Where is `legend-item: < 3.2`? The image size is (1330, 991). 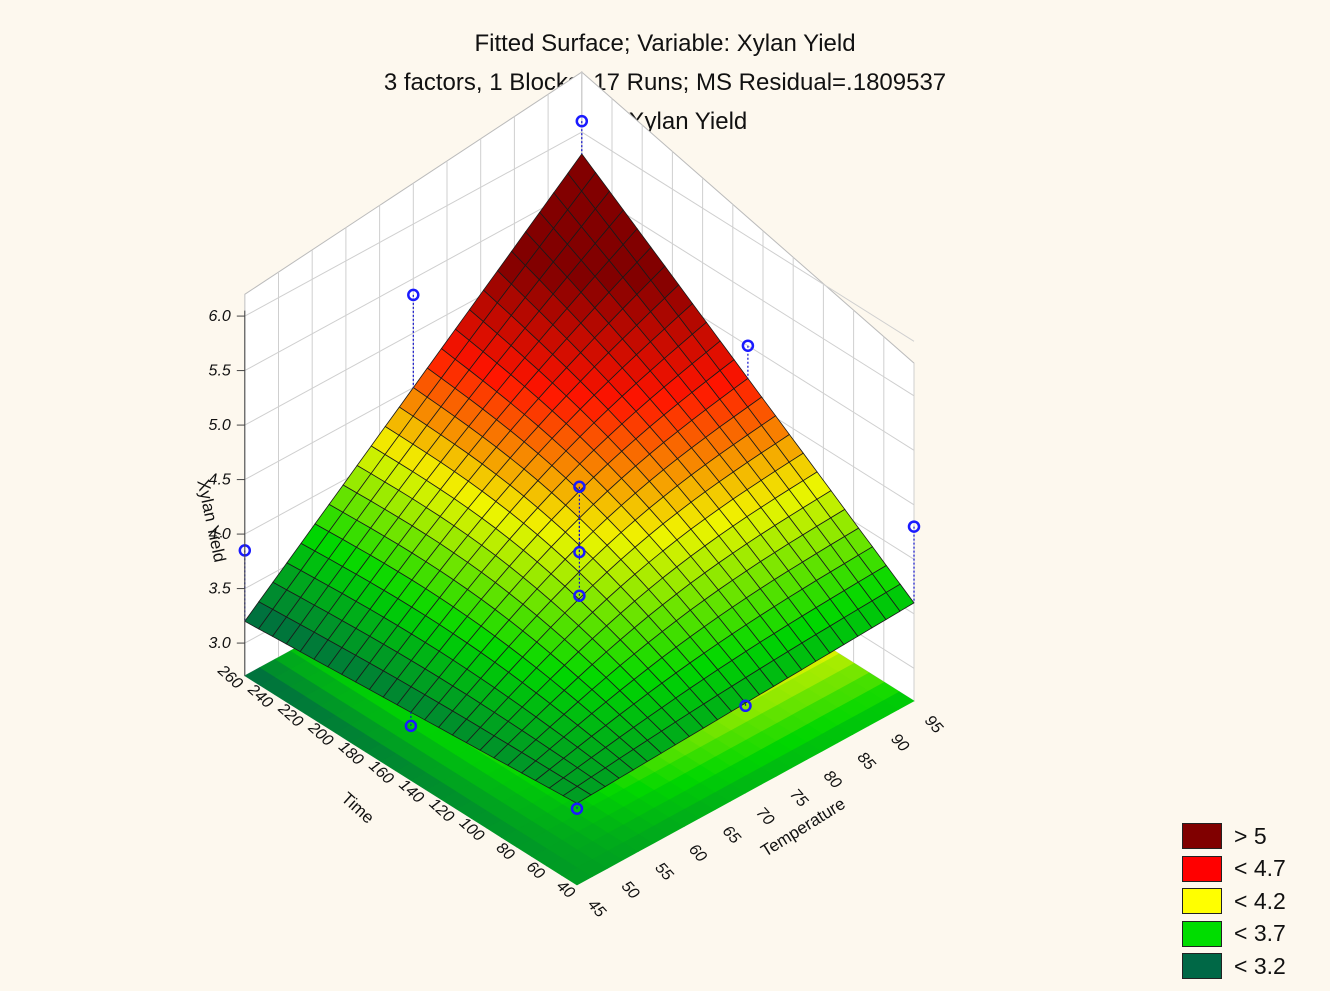 legend-item: < 3.2 is located at coordinates (1234, 966).